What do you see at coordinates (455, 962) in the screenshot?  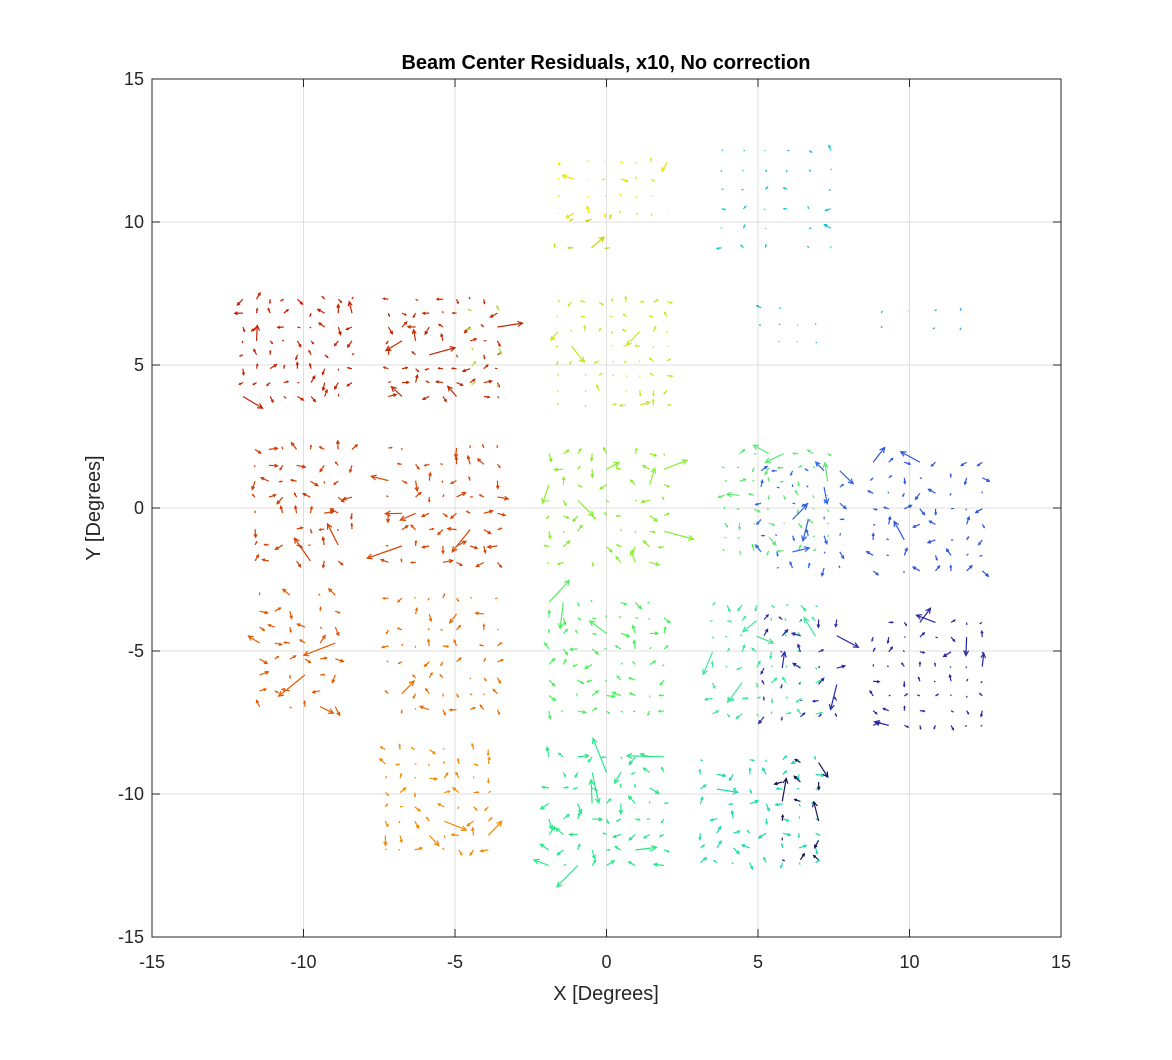 I see `x-tick-label: -5` at bounding box center [455, 962].